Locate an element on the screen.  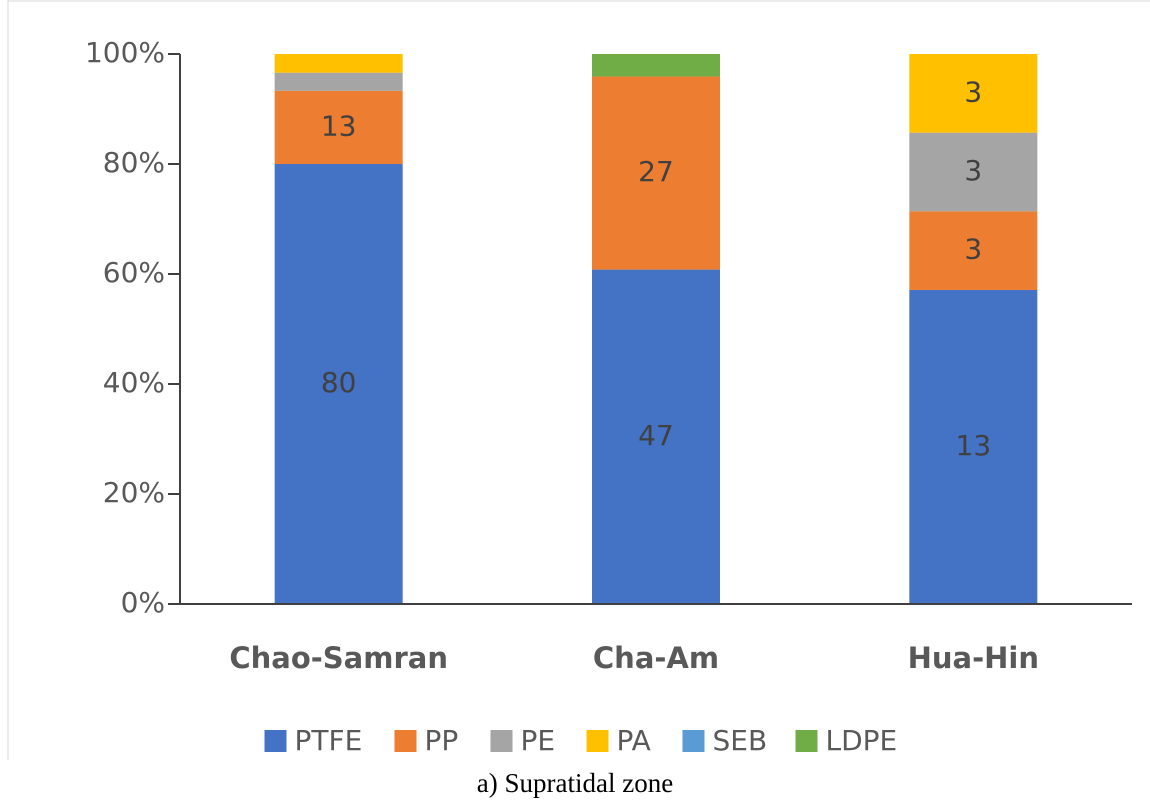
data-label: 27 is located at coordinates (656, 171).